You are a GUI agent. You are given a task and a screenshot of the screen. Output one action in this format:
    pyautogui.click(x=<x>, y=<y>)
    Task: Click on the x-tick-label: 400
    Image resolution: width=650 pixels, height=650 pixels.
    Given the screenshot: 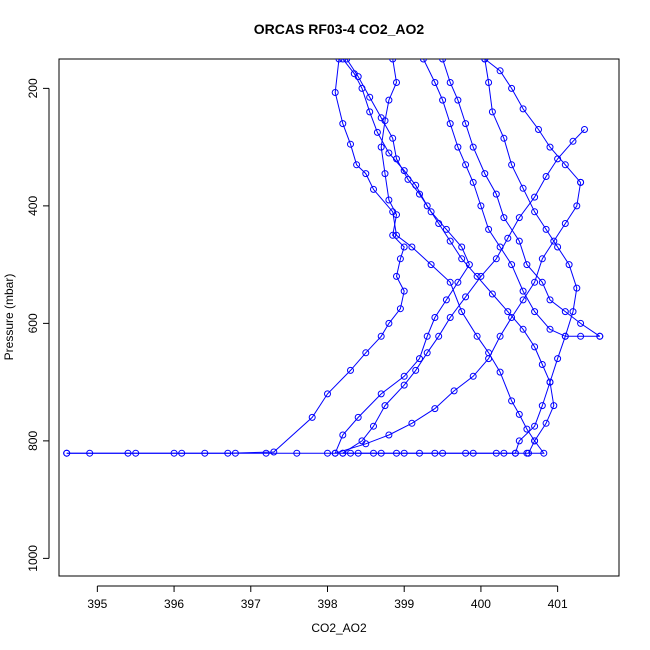 What is the action you would take?
    pyautogui.click(x=481, y=604)
    